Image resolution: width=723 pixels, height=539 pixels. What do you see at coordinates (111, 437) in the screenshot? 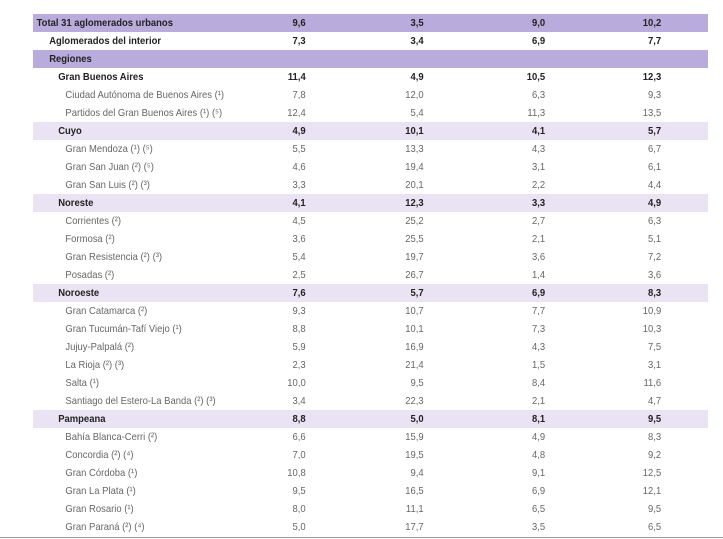
I see `row-label: Bahía Blanca-Cerri (²)` at bounding box center [111, 437].